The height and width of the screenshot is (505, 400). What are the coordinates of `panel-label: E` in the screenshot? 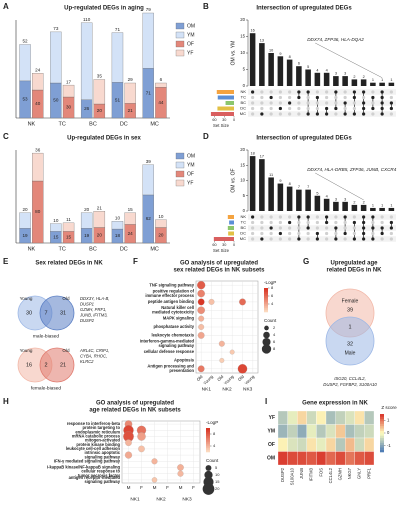 It's located at (6, 261).